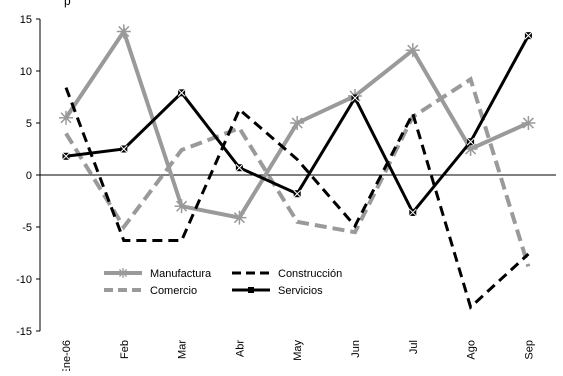 This screenshot has height=376, width=563. I want to click on legend-label: Comercio, so click(173, 291).